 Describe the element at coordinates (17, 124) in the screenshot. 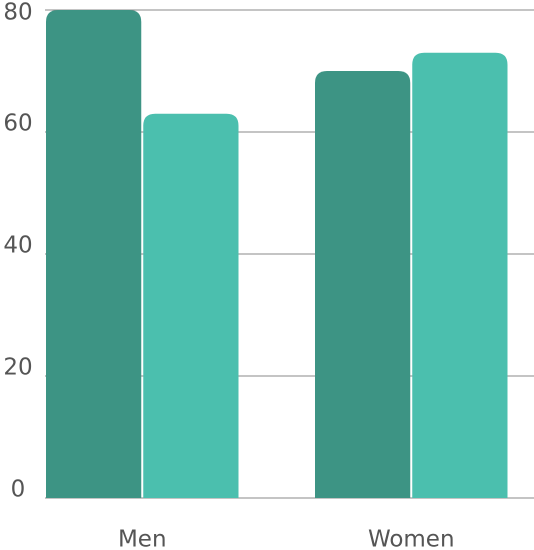

I see `y-tick-label: 60` at that location.